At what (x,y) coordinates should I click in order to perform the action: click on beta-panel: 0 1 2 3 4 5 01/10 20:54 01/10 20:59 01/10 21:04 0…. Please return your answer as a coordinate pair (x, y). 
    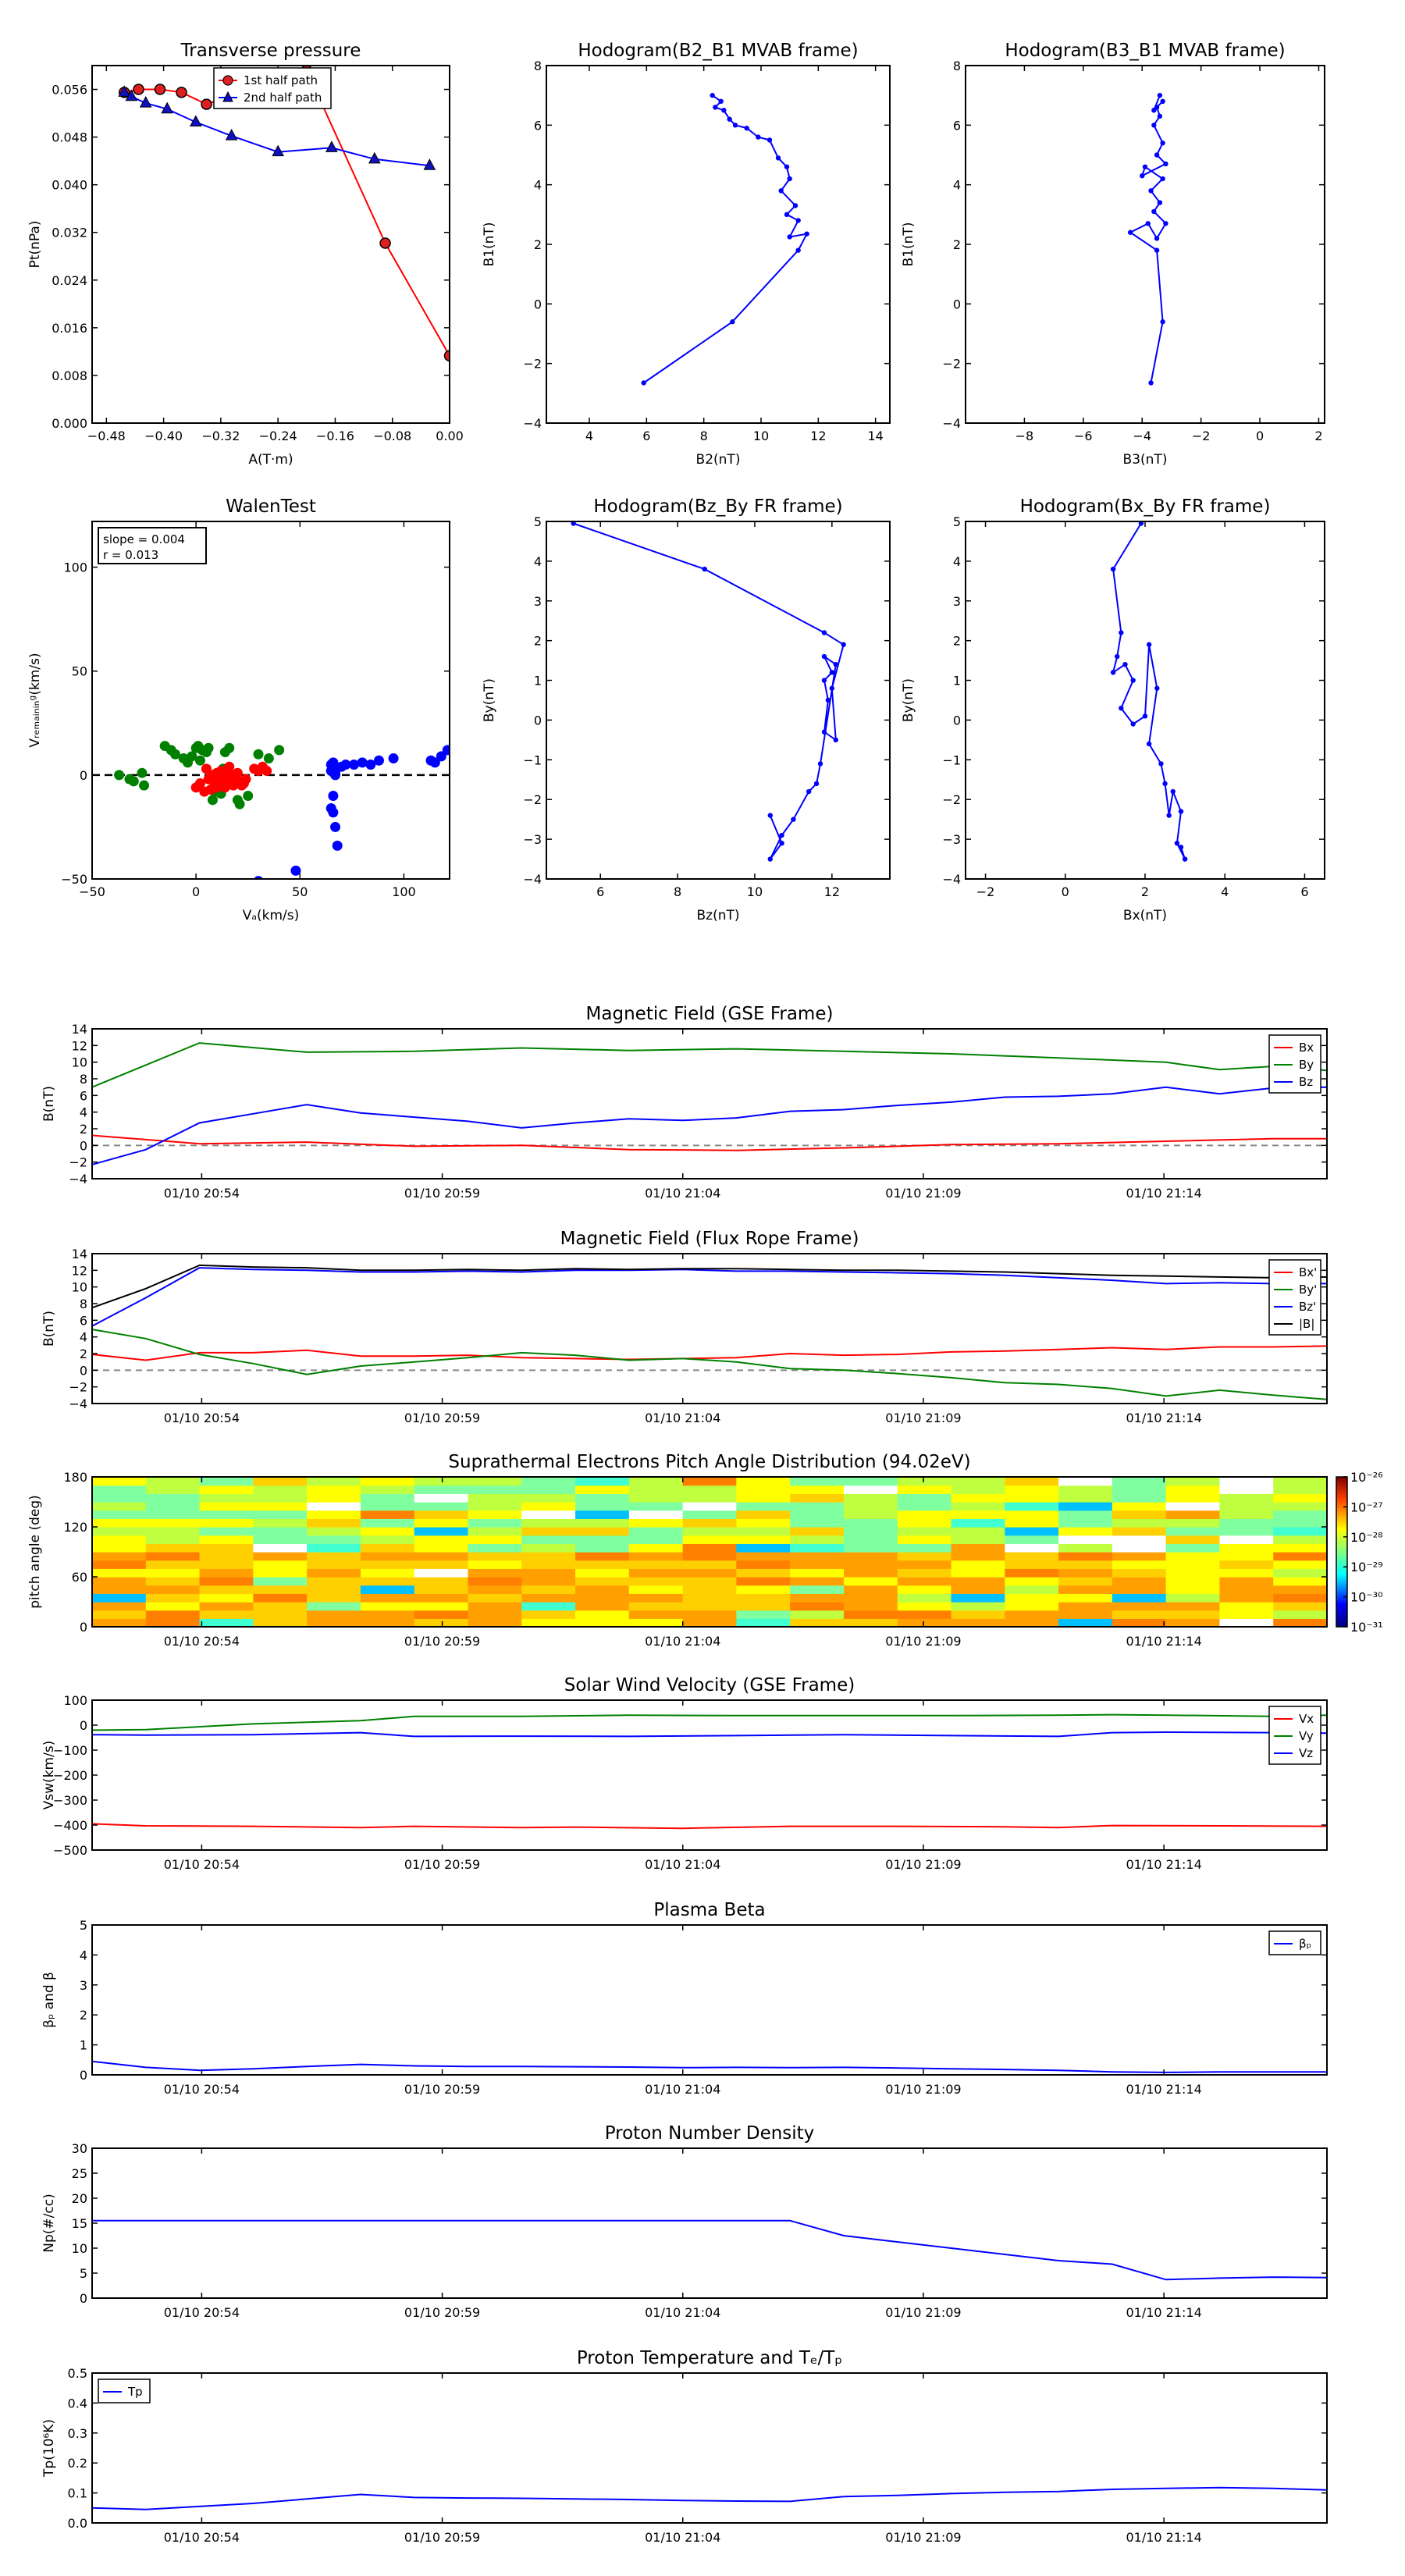
    Looking at the image, I should click on (684, 1998).